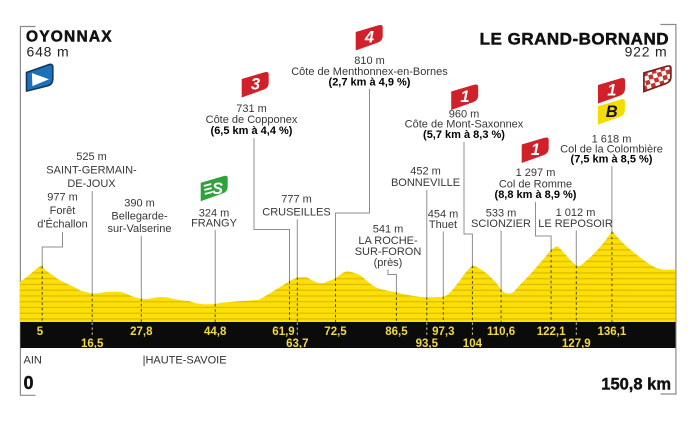  What do you see at coordinates (369, 38) in the screenshot?
I see `svg-text: 4` at bounding box center [369, 38].